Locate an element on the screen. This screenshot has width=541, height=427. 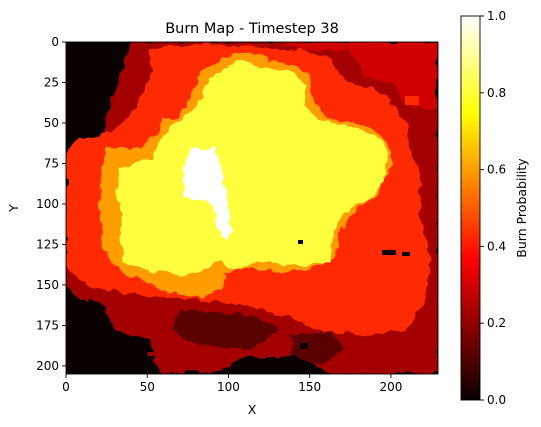
y-tick-label: 175 is located at coordinates (47, 325).